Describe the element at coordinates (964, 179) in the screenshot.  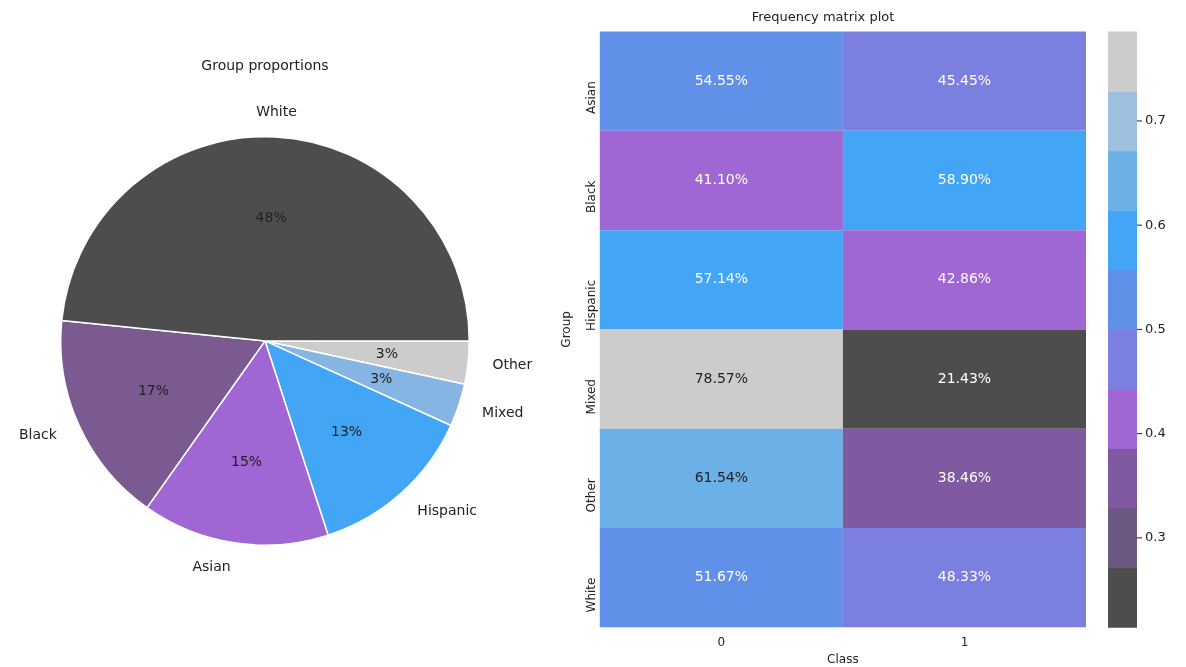
I see `data-label: 58.90%` at that location.